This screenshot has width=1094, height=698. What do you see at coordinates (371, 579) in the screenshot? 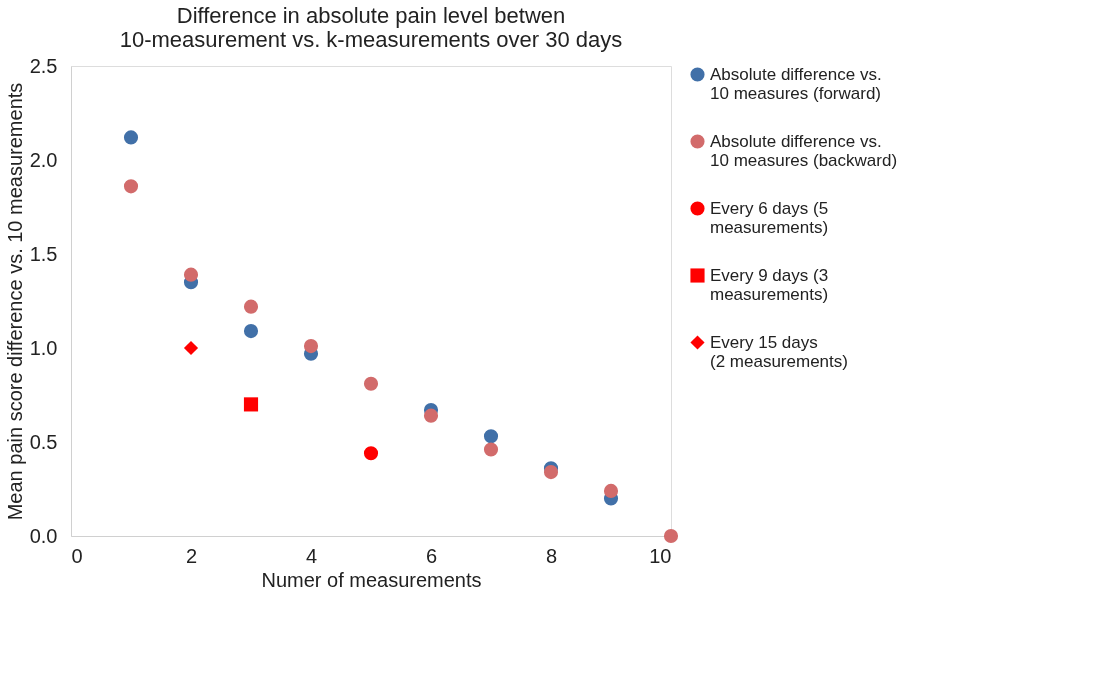
I see `x-axis-title: Numer of measurements` at bounding box center [371, 579].